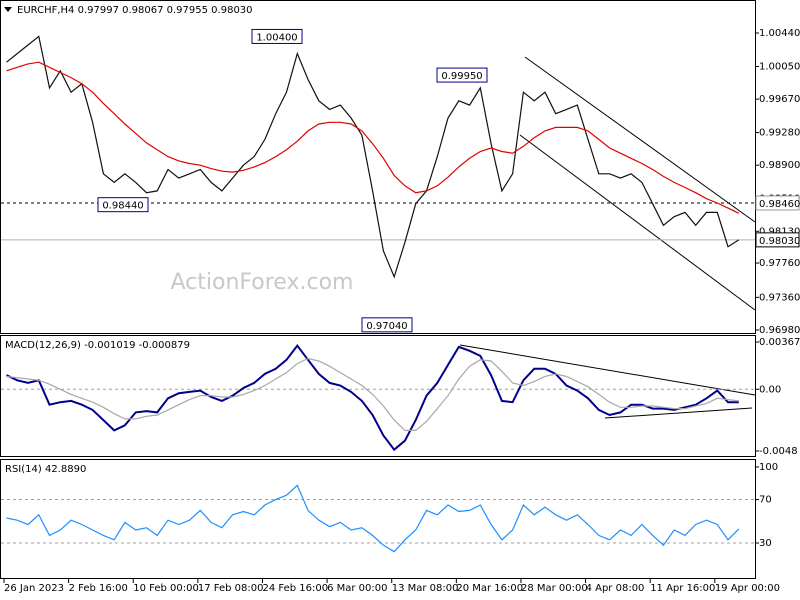 This screenshot has height=600, width=800. Describe the element at coordinates (357, 588) in the screenshot. I see `x-tick-label: 6 Mar 00:00` at that location.